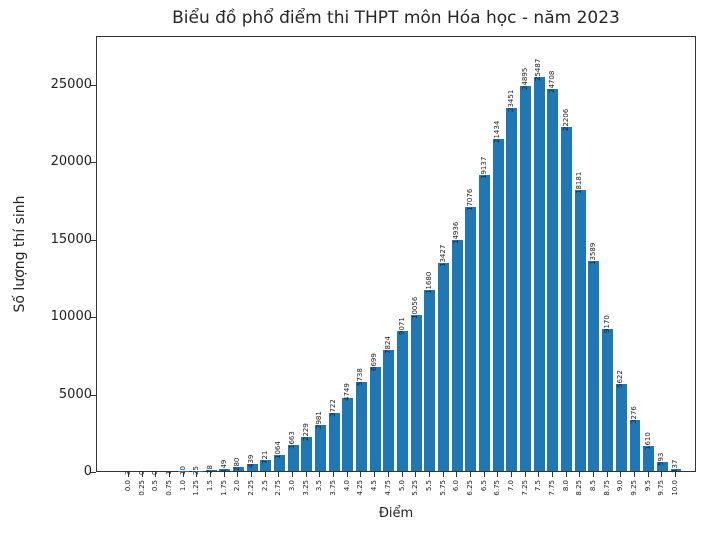  Describe the element at coordinates (292, 440) in the screenshot. I see `bar-value-label: 1663` at that location.